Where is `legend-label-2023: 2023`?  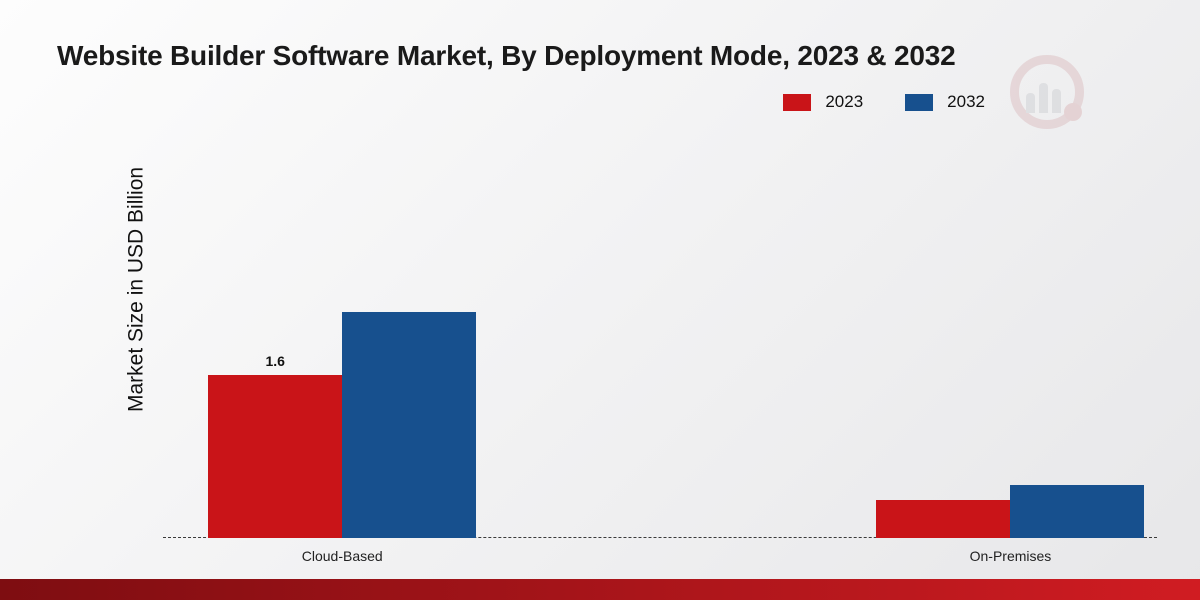 legend-label-2023: 2023 is located at coordinates (844, 101).